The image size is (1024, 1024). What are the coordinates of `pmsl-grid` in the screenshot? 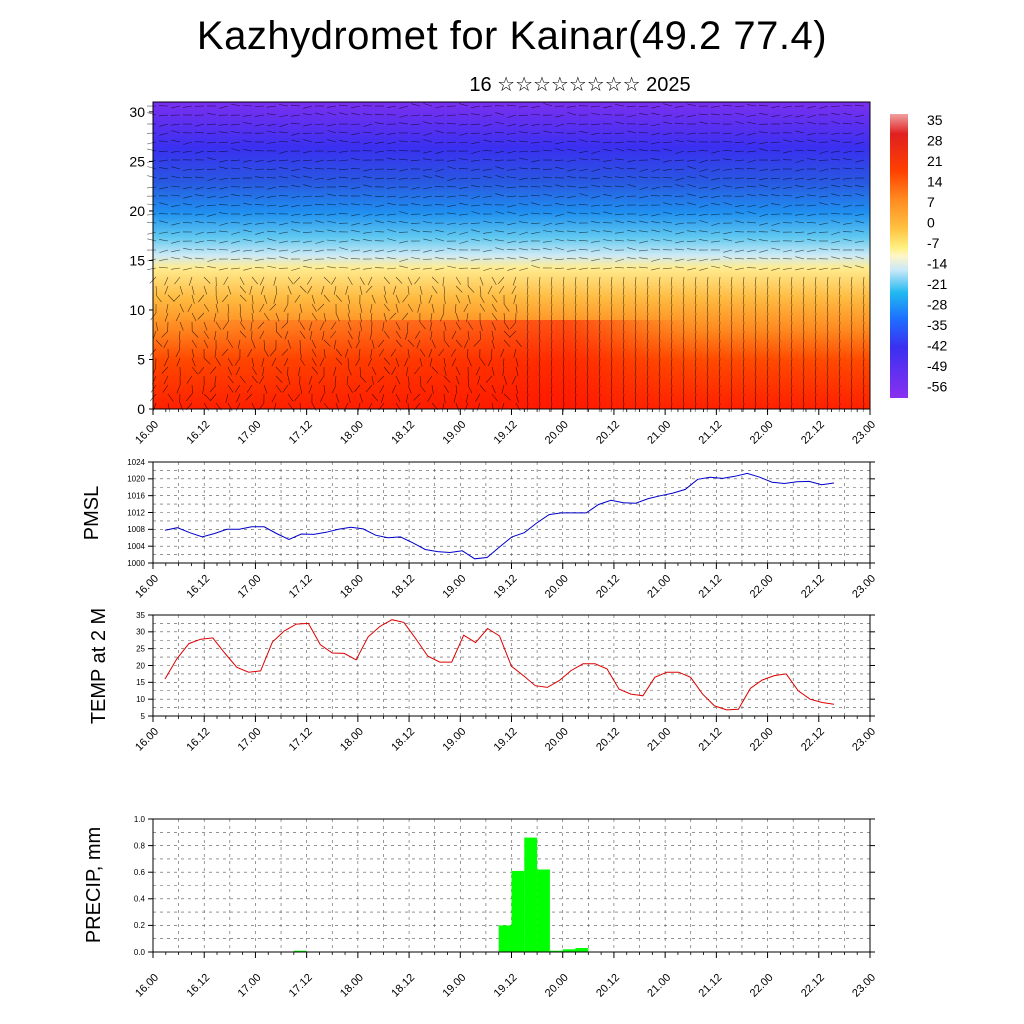 It's located at (511, 512).